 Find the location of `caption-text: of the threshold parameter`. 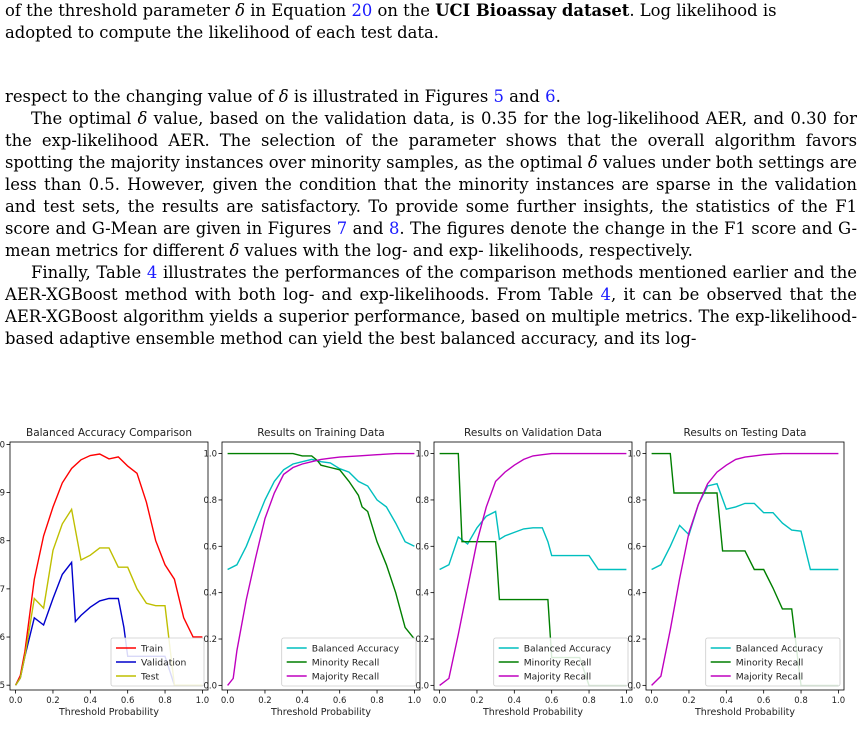

caption-text: of the threshold parameter is located at coordinates (120, 10).